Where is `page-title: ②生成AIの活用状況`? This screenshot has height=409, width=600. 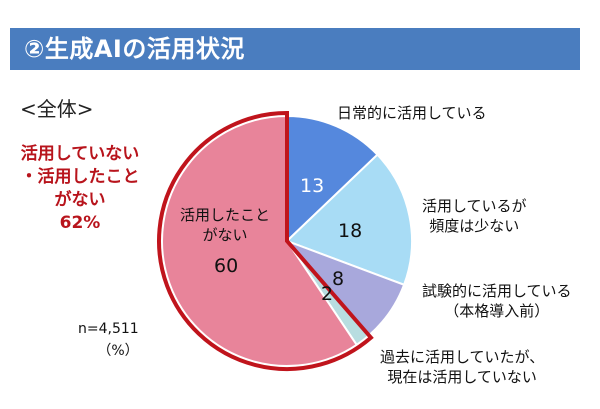 page-title: ②生成AIの活用状況 is located at coordinates (134, 49).